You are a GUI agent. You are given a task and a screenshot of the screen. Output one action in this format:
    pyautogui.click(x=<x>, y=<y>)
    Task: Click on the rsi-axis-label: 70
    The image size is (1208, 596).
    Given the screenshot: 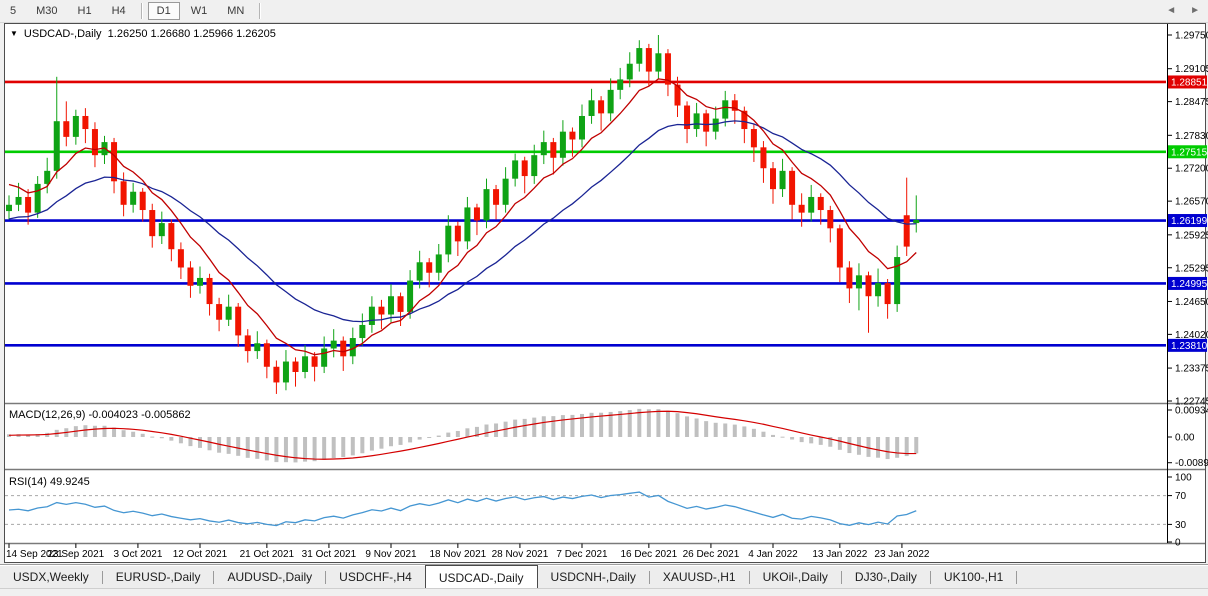 What is the action you would take?
    pyautogui.click(x=1181, y=496)
    